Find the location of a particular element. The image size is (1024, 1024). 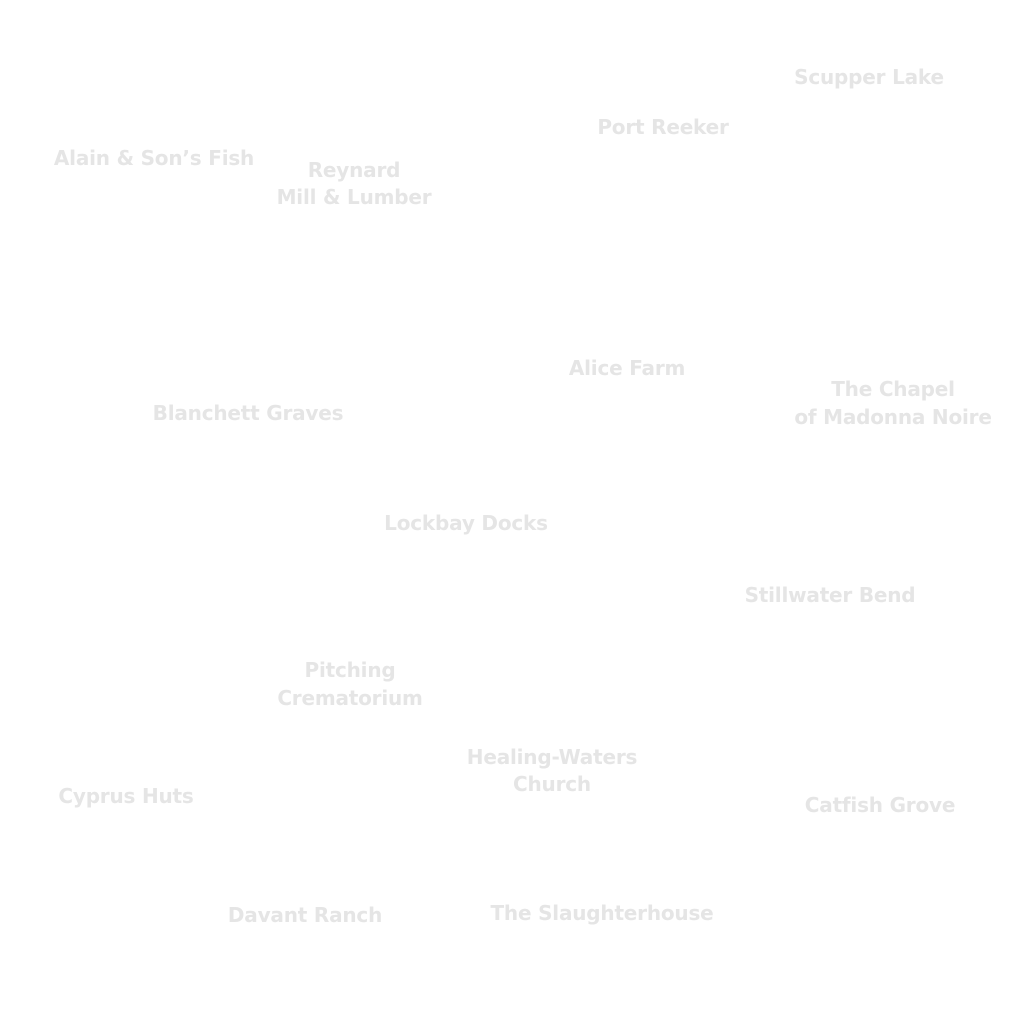

location-catfish-grove: Catfish Grove is located at coordinates (880, 805).